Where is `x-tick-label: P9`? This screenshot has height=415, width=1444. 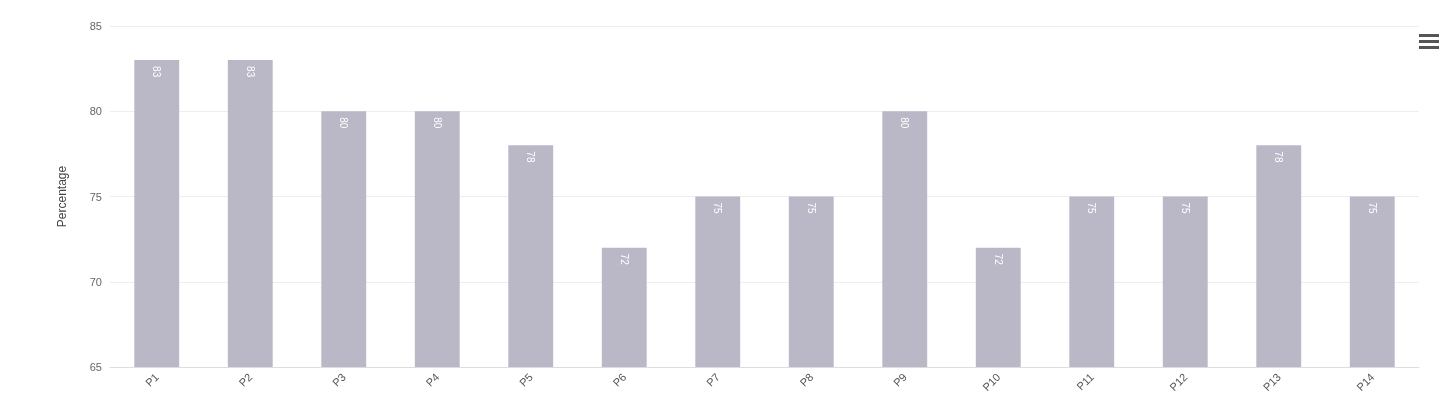 x-tick-label: P9 is located at coordinates (900, 379).